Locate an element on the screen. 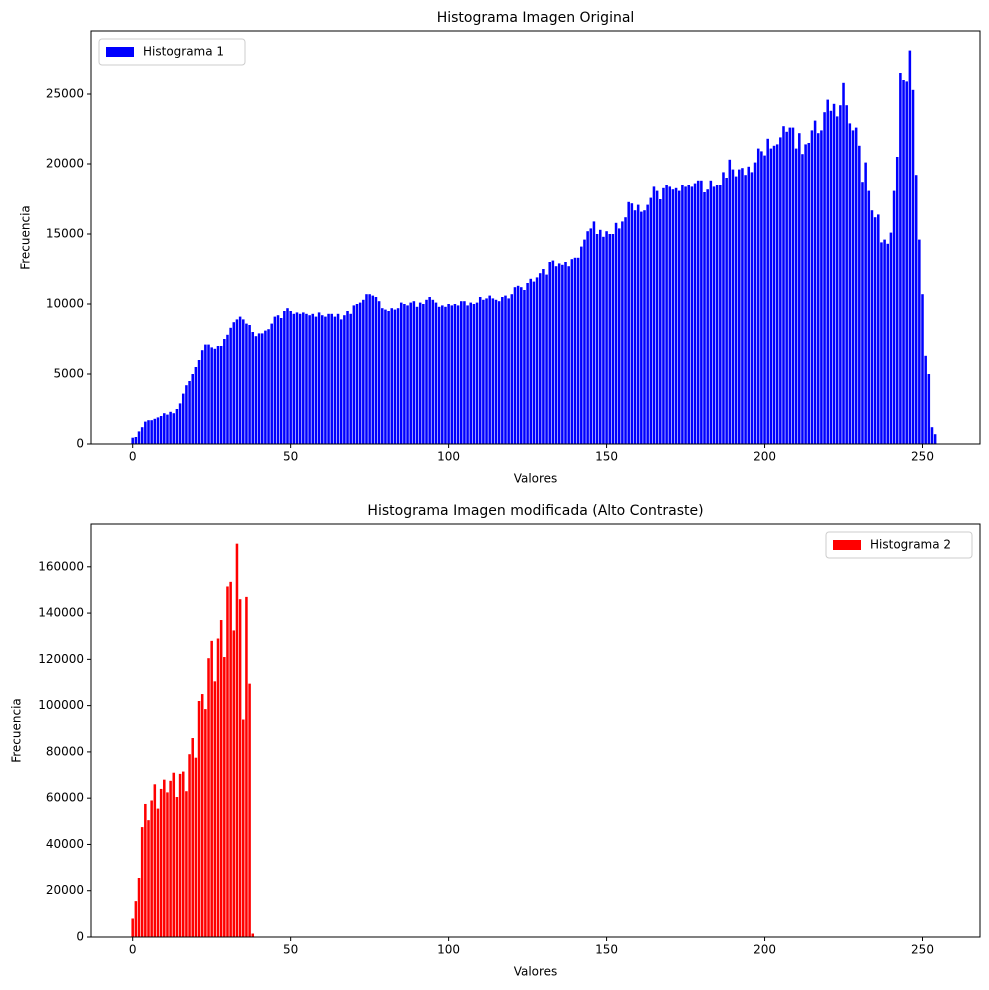 The image size is (989, 990). y-tick-label: 120000 is located at coordinates (61, 659).